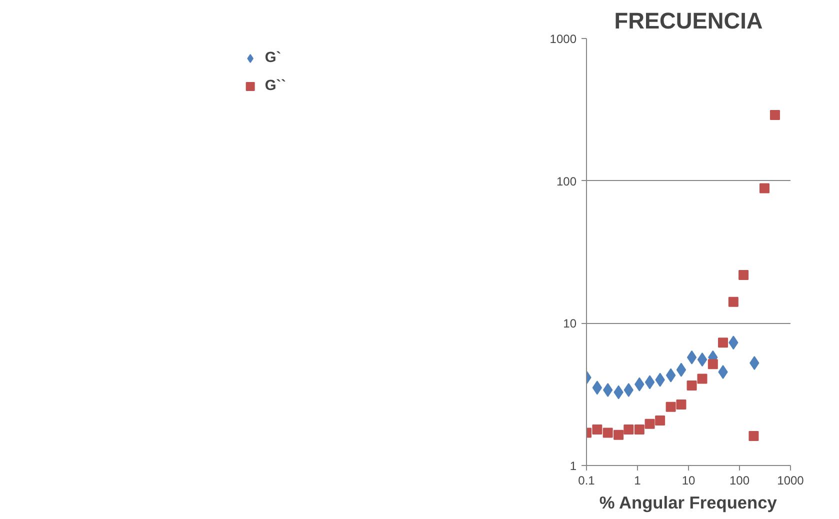 The height and width of the screenshot is (519, 839). What do you see at coordinates (573, 466) in the screenshot?
I see `y-tick-label: 1` at bounding box center [573, 466].